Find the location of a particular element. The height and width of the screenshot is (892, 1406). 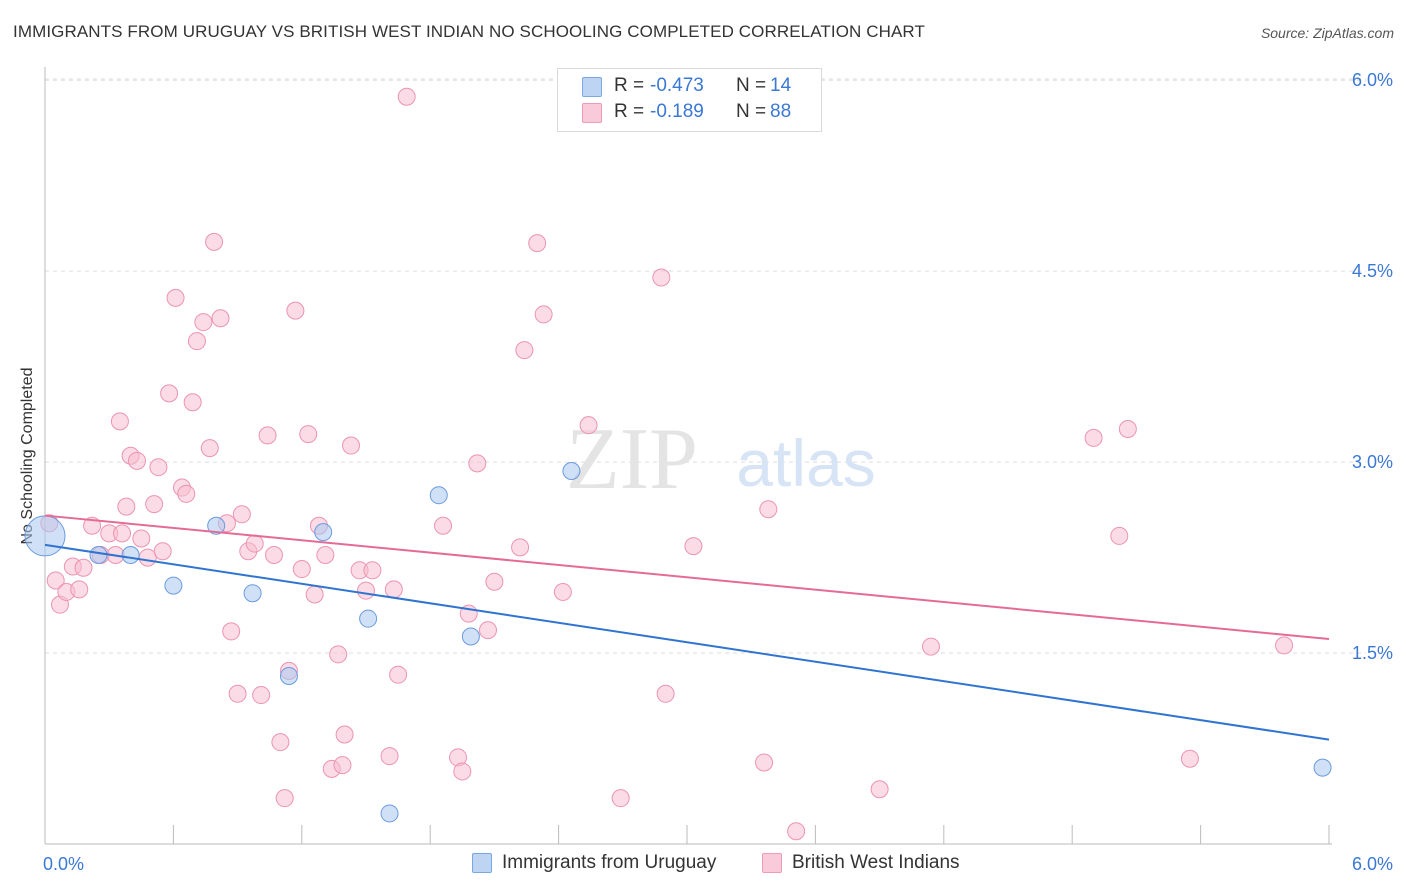

watermark-atlas: atlas is located at coordinates (805, 463).